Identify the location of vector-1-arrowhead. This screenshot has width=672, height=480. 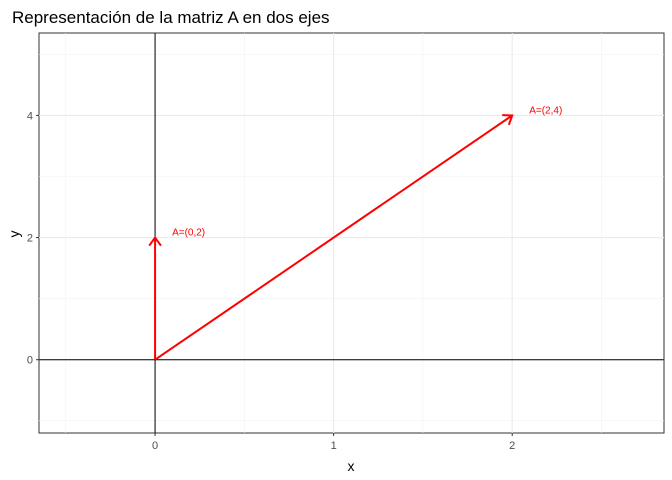
(155, 241).